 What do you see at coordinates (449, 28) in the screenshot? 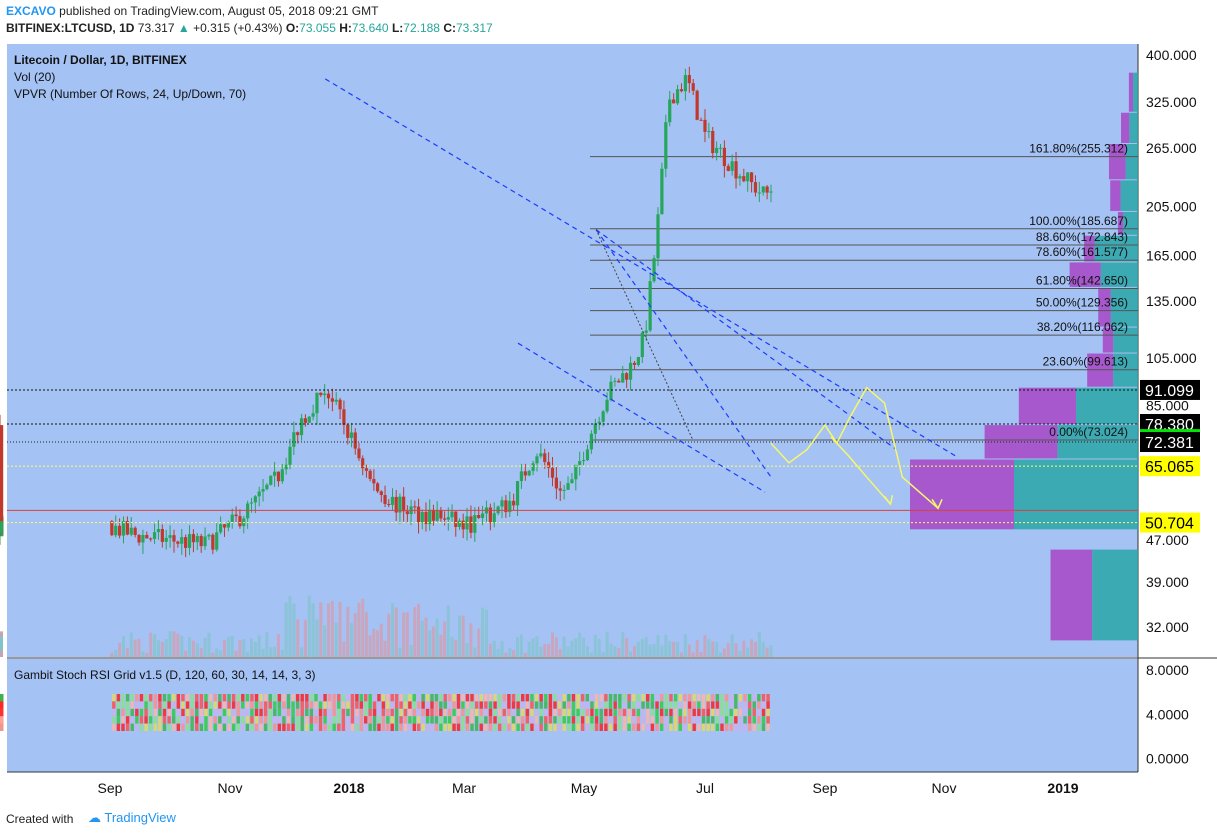
I see `close-label: C:` at bounding box center [449, 28].